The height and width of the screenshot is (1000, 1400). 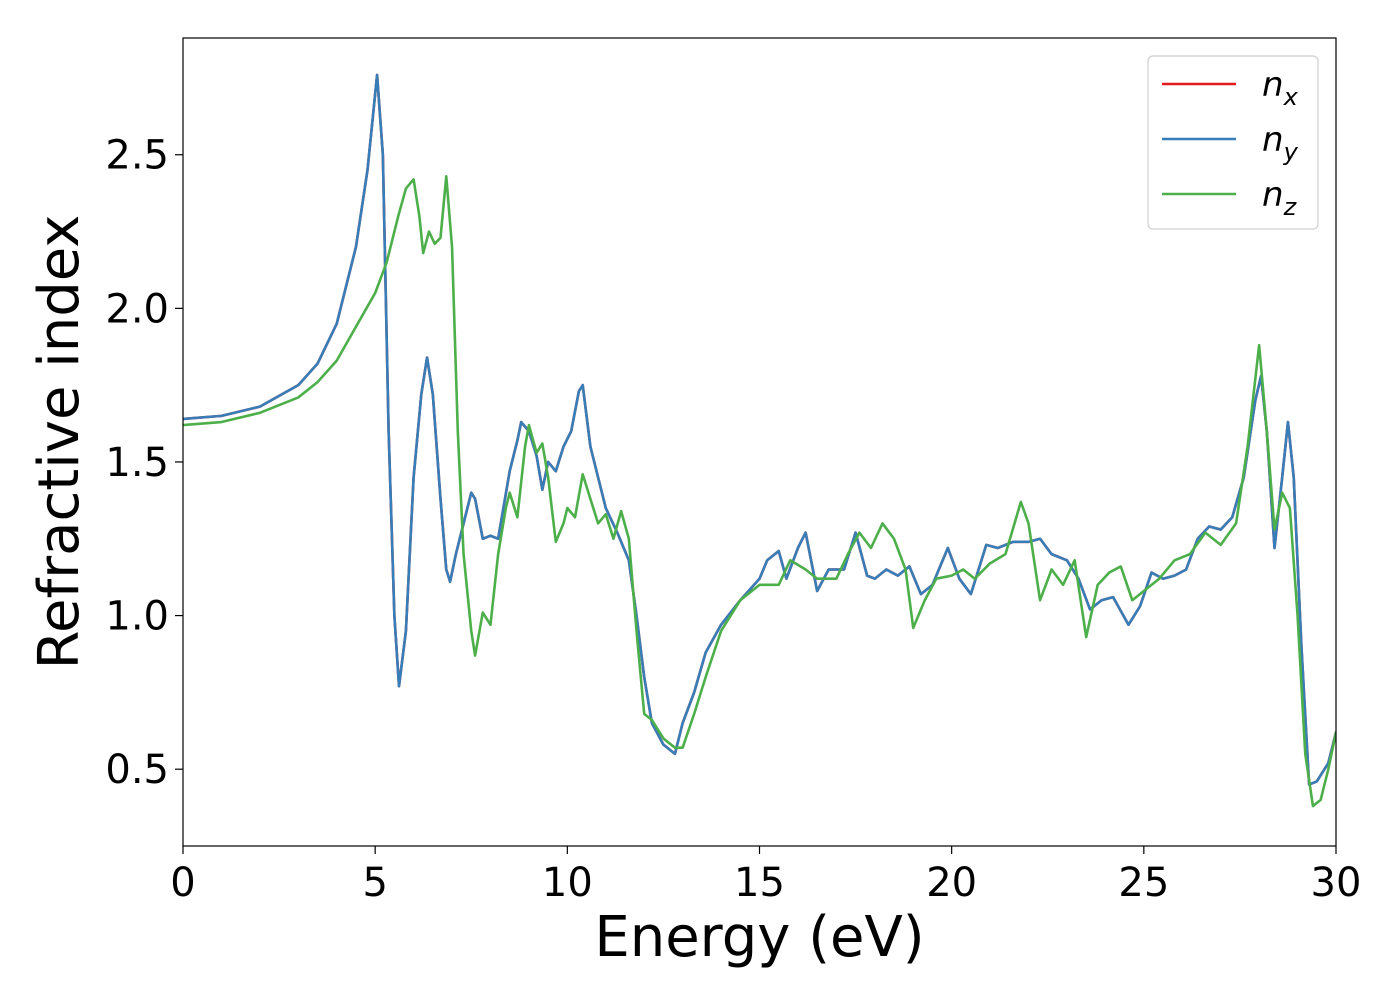 I want to click on x-tick-label: 15, so click(x=759, y=883).